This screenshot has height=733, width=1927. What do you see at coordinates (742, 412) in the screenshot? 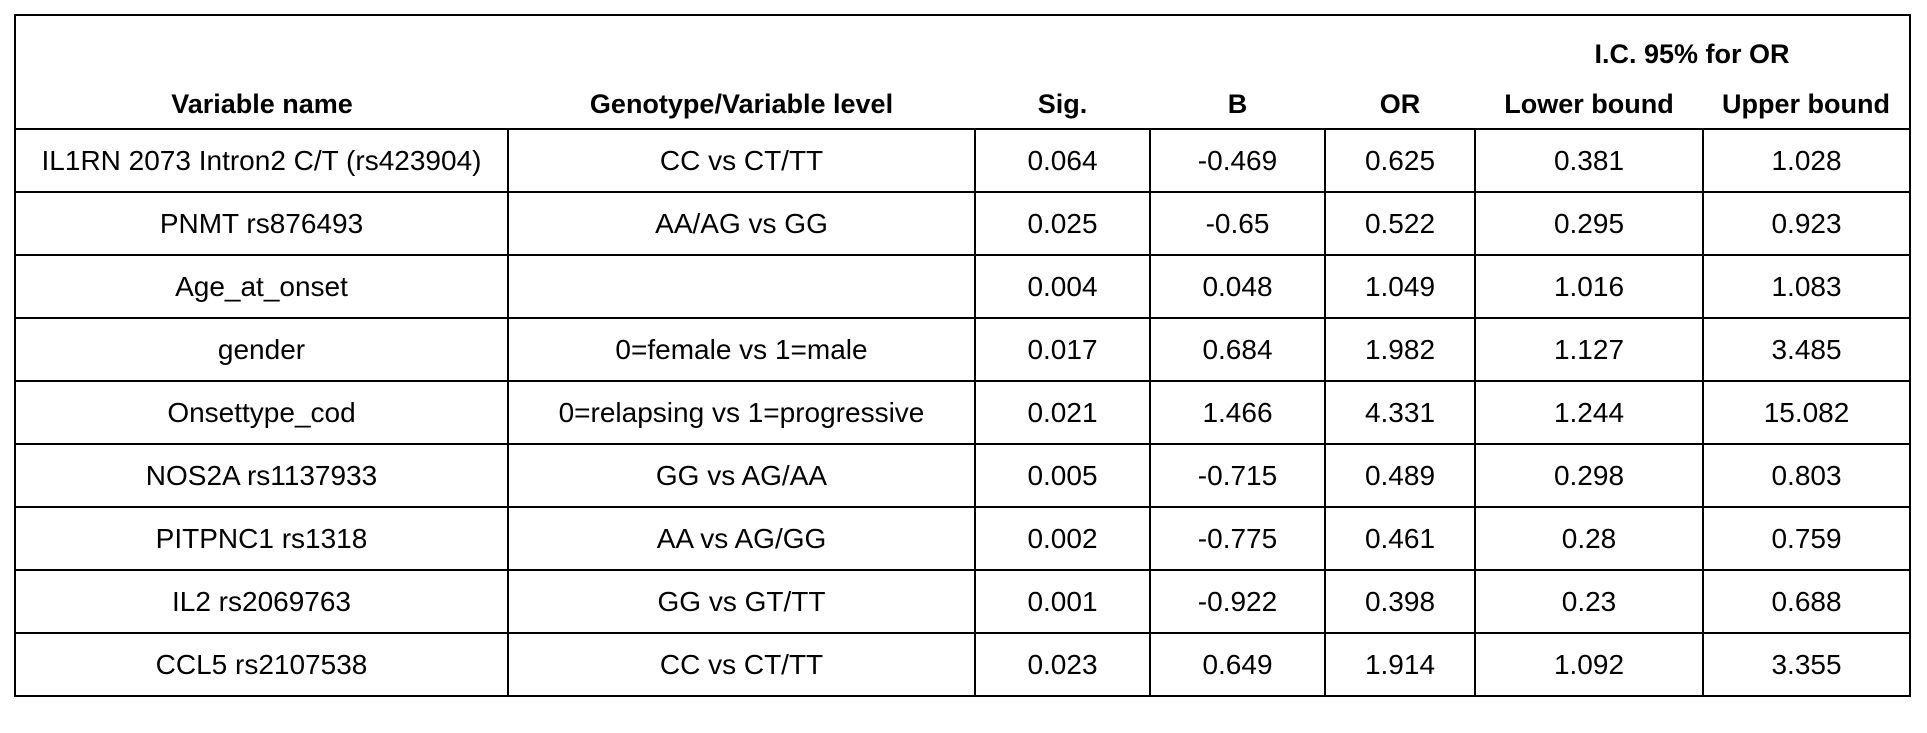
I see `cell-genotype-level: 0=relapsing vs 1=progressive` at bounding box center [742, 412].